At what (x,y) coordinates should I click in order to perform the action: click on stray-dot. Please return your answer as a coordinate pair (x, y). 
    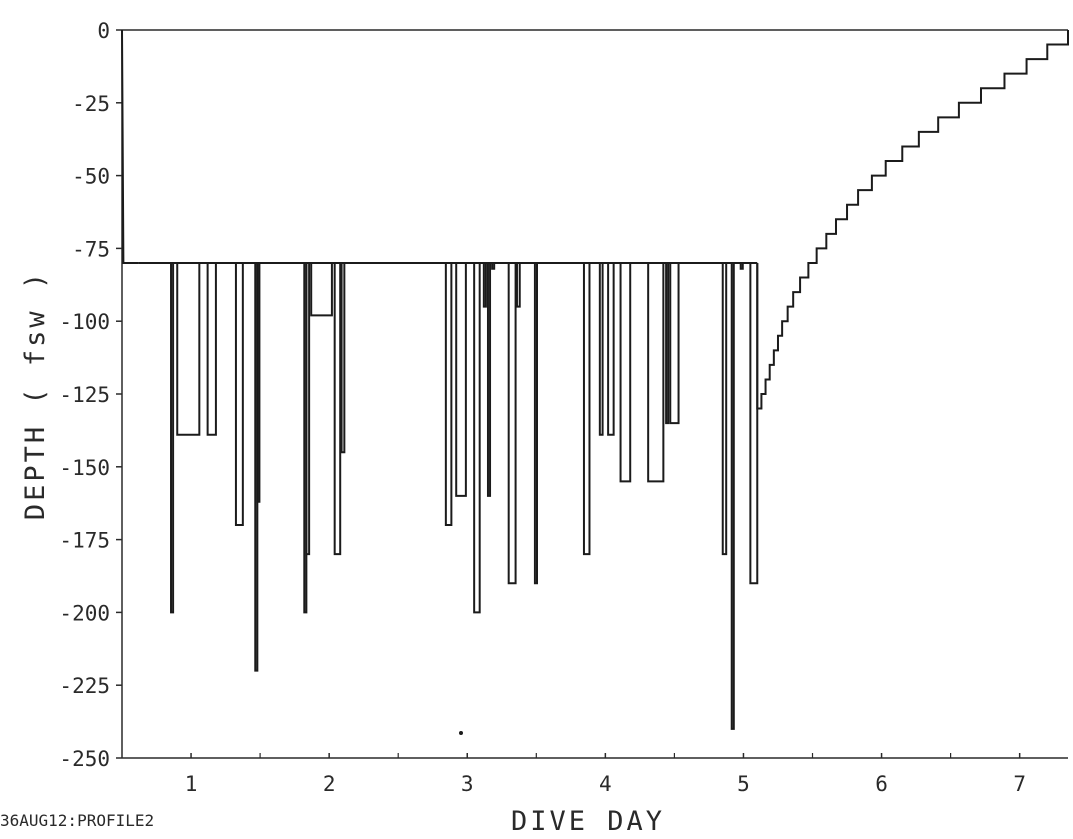
    Looking at the image, I should click on (461, 733).